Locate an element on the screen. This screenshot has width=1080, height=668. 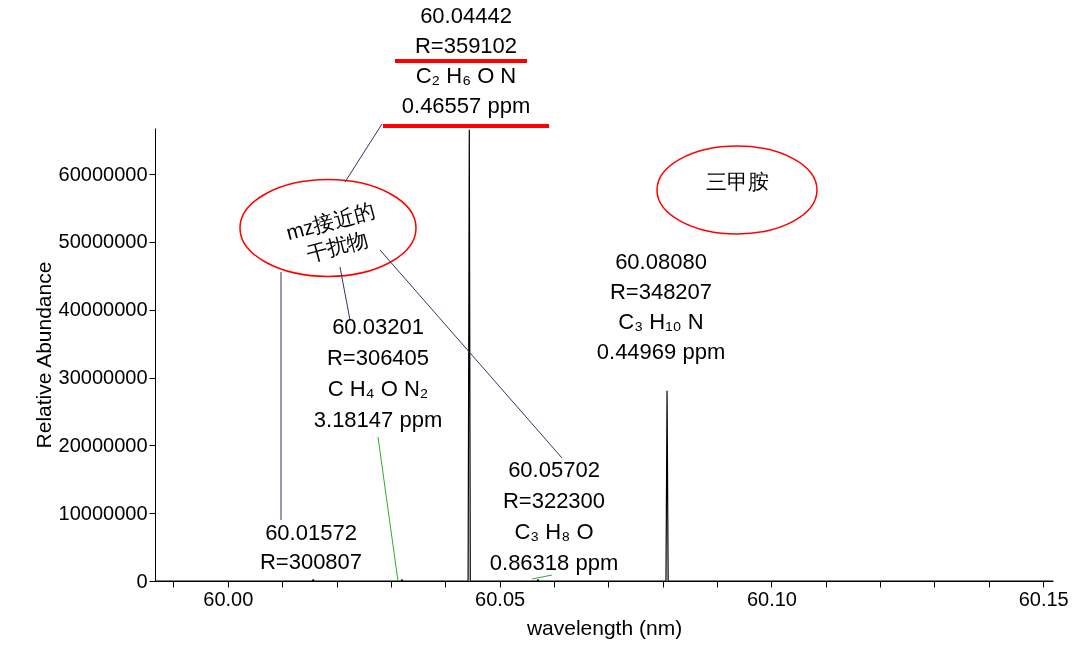
y-tick-label: 20000000 is located at coordinates (103, 444).